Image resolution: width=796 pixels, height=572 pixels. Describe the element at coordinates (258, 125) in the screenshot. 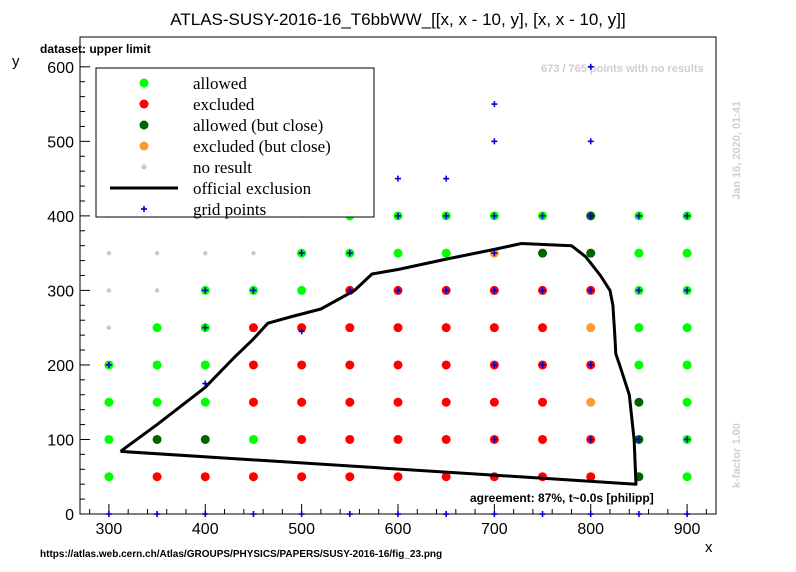

I see `legend-label: allowed (but close)` at that location.